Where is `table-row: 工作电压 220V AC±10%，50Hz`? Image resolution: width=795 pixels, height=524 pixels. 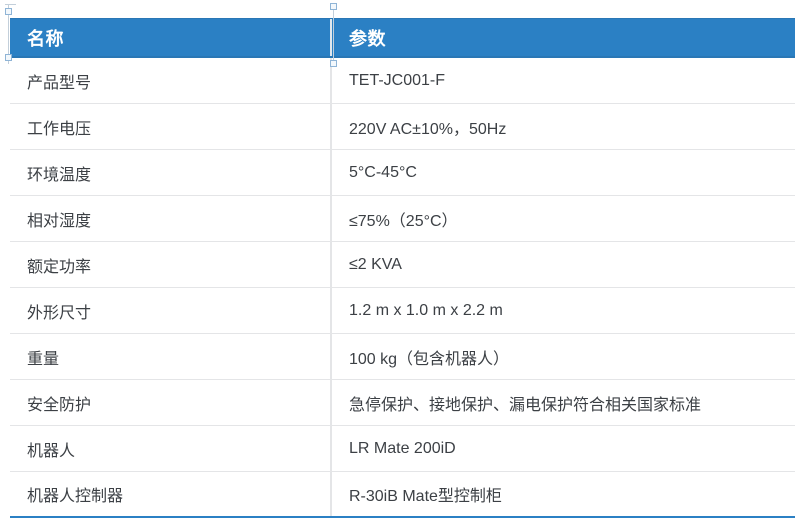
table-row: 工作电压 220V AC±10%，50Hz is located at coordinates (402, 127).